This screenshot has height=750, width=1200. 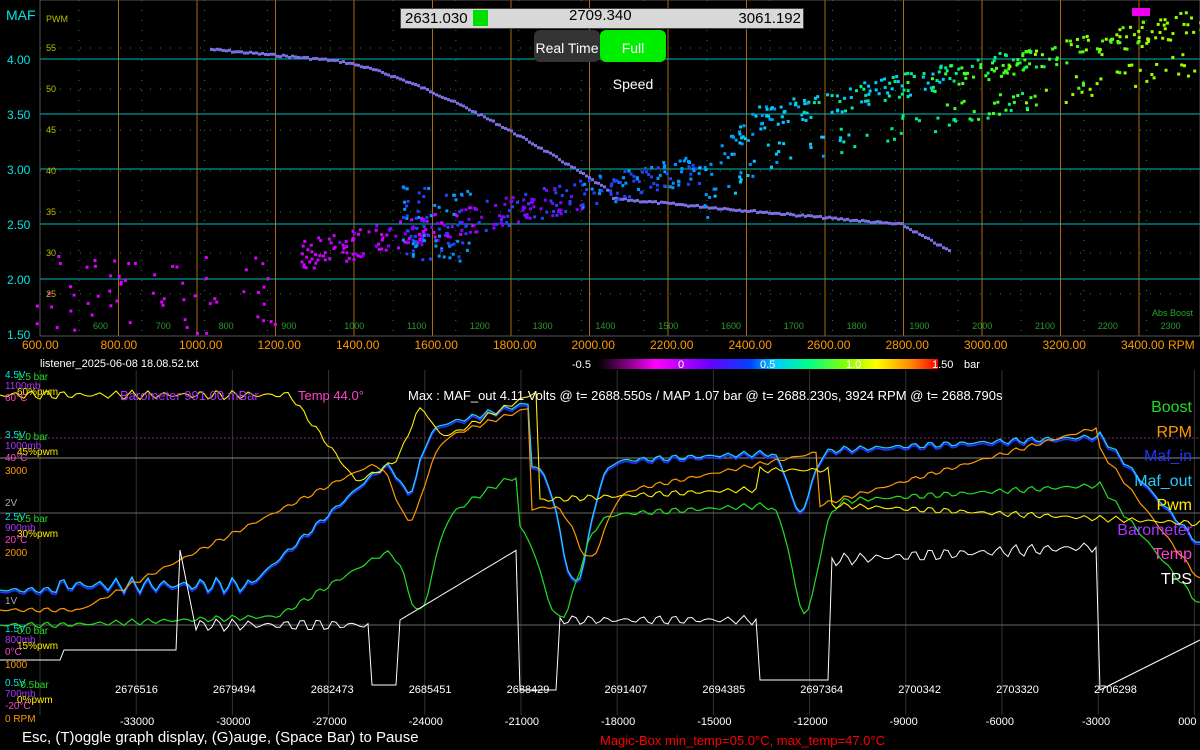 What do you see at coordinates (581, 365) in the screenshot?
I see `colorbar-tick: -0.5` at bounding box center [581, 365].